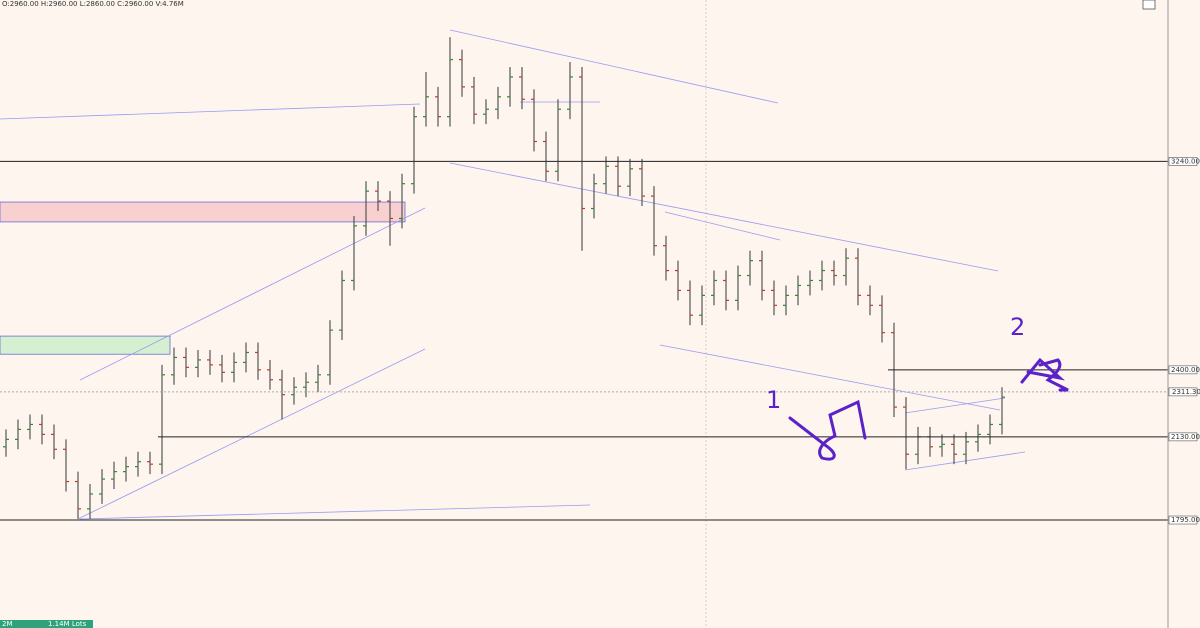 This screenshot has width=1200, height=628. I want to click on level-label: 1795.00, so click(1185, 520).